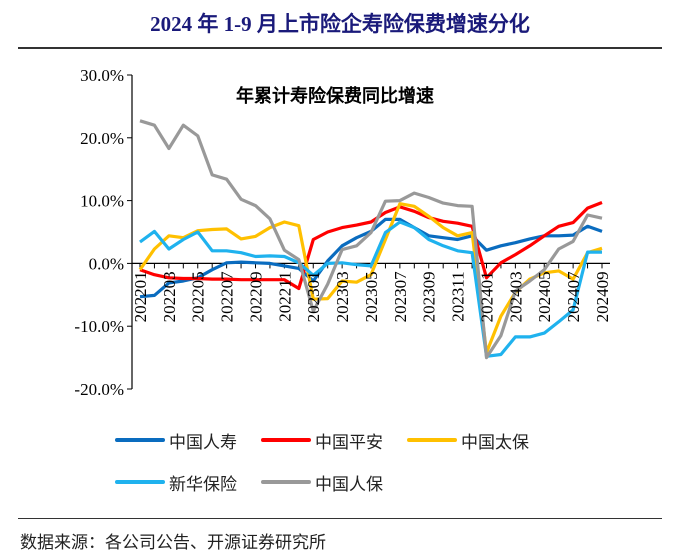 The image size is (680, 557). I want to click on legend-item: 中国人保, so click(333, 482).